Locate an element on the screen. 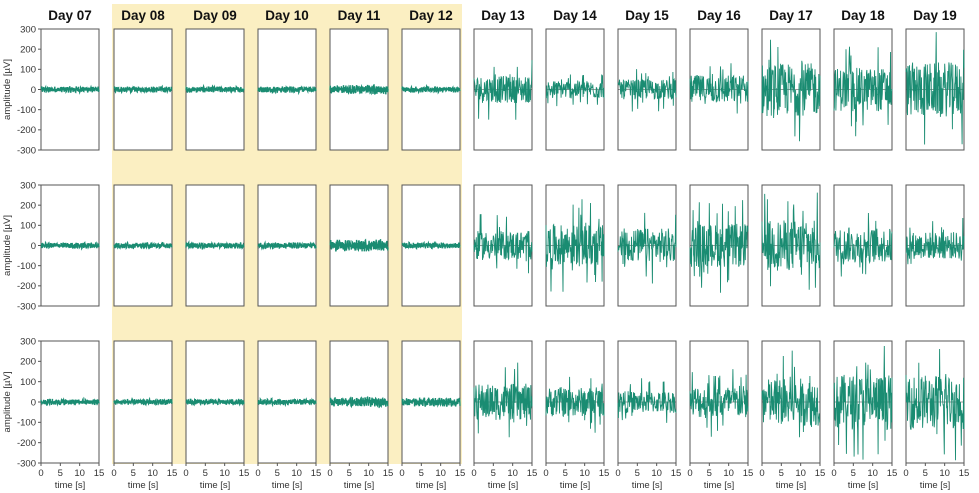 The image size is (979, 493). day-title: Day 17 is located at coordinates (791, 15).